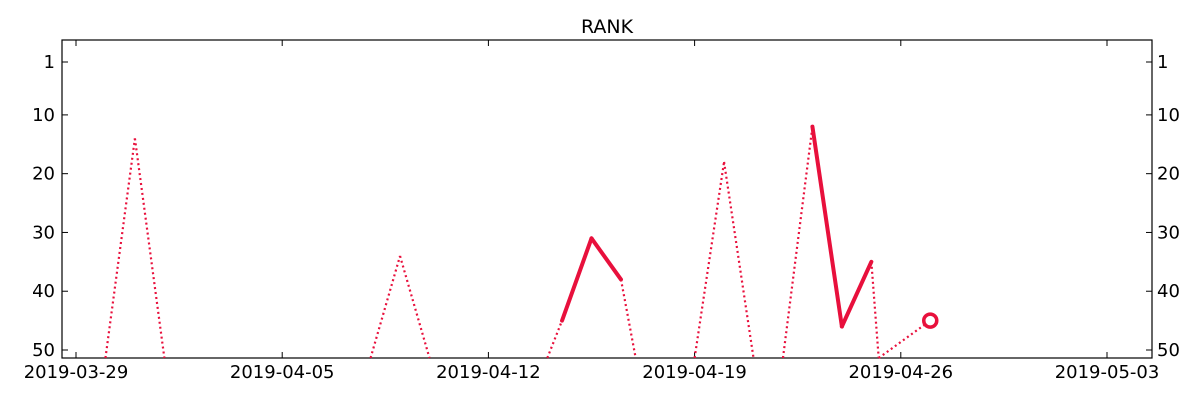  Describe the element at coordinates (1168, 174) in the screenshot. I see `y-tick-label-right: 20` at that location.